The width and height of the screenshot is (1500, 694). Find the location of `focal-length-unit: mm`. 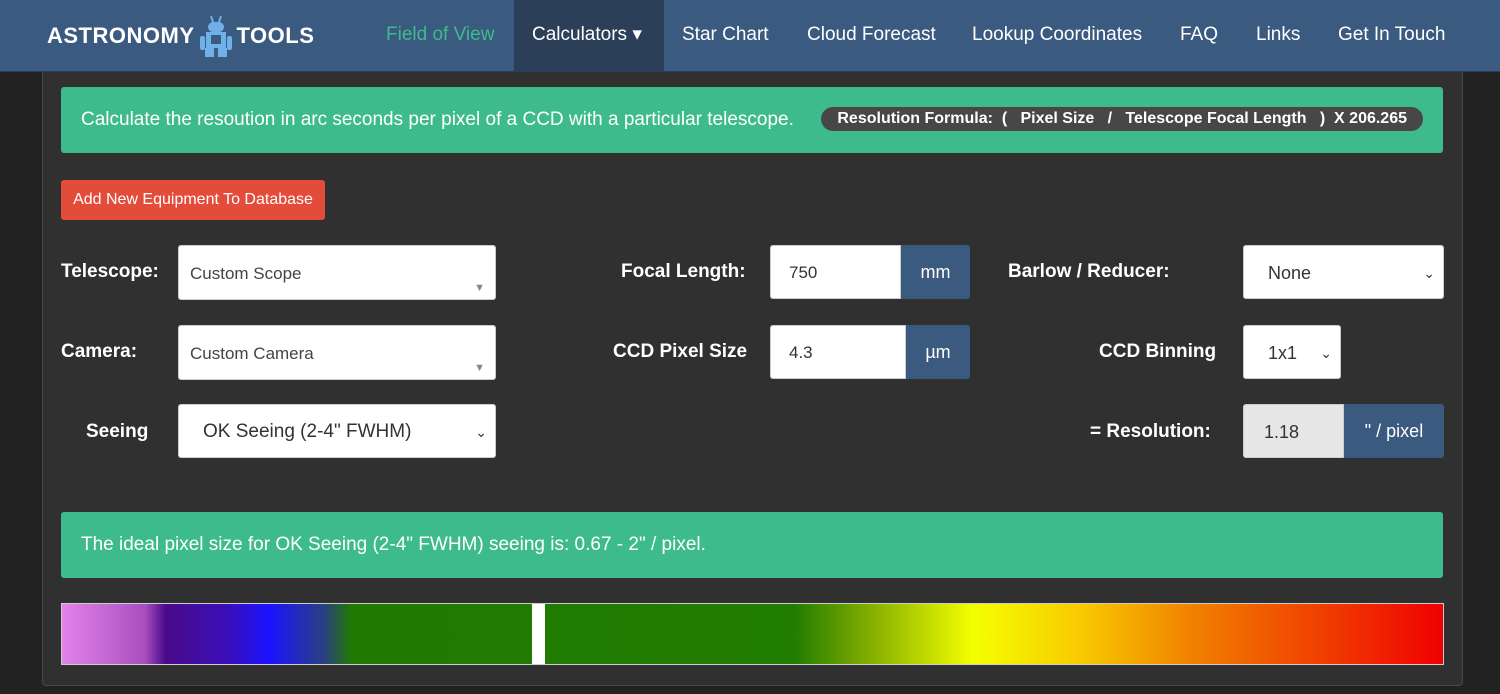

focal-length-unit: mm is located at coordinates (935, 272).